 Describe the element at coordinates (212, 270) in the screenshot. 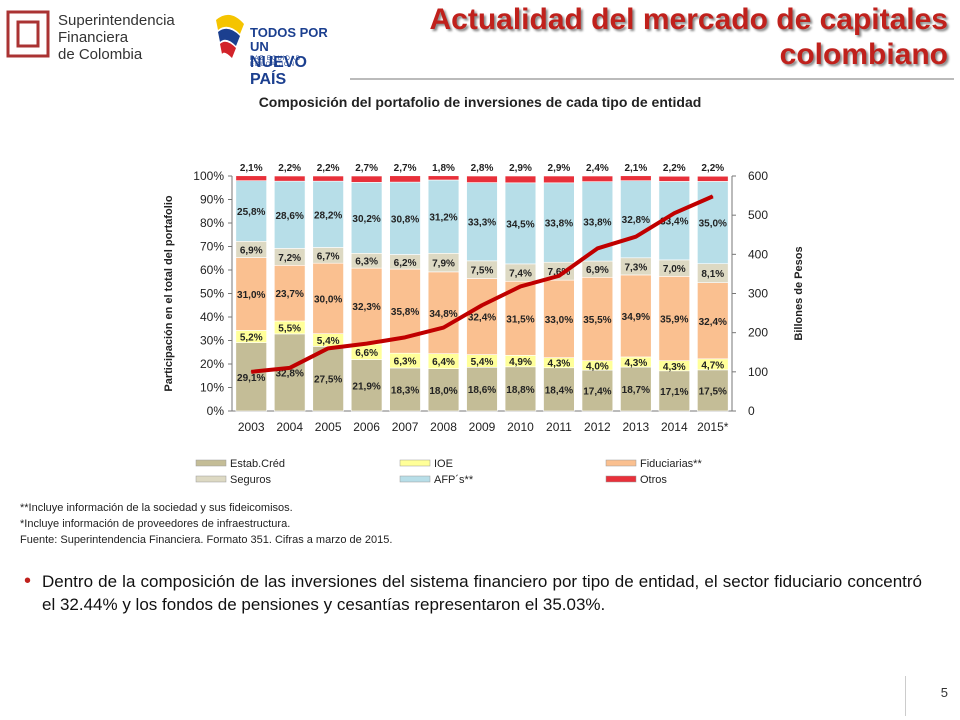

I see `y-tick-label: 60%` at that location.